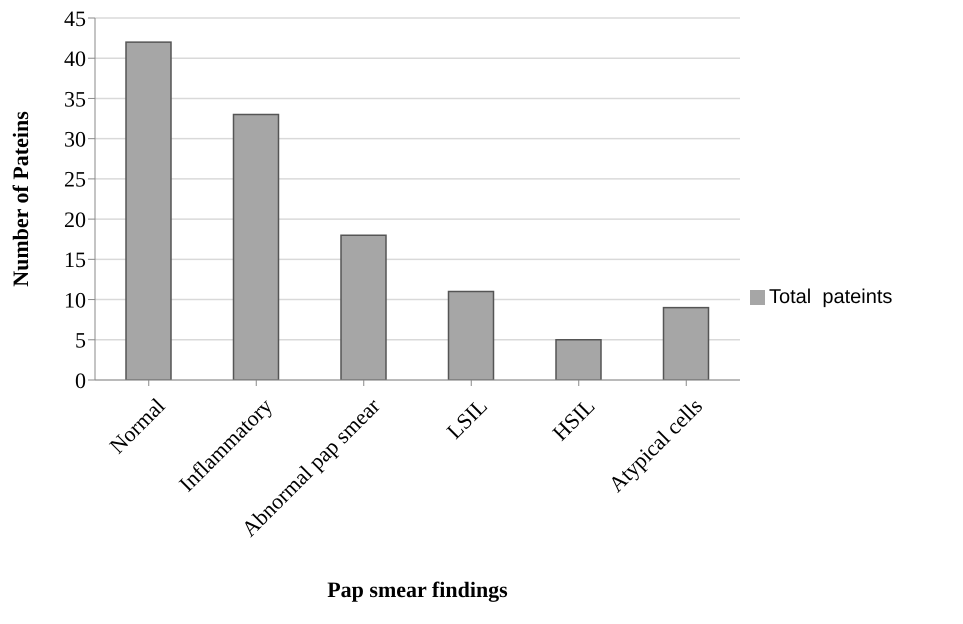  Describe the element at coordinates (417, 589) in the screenshot. I see `x-axis-title: Pap smear findings` at that location.